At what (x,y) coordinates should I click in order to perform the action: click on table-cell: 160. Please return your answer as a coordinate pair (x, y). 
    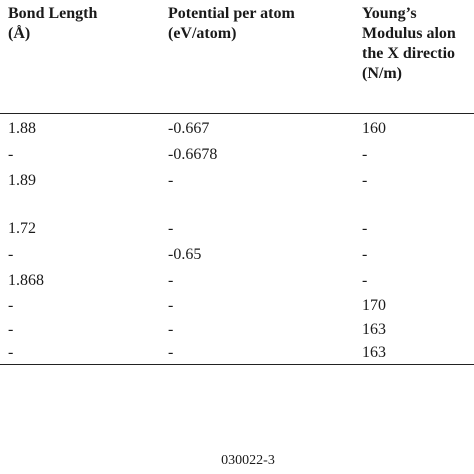
    Looking at the image, I should click on (374, 128).